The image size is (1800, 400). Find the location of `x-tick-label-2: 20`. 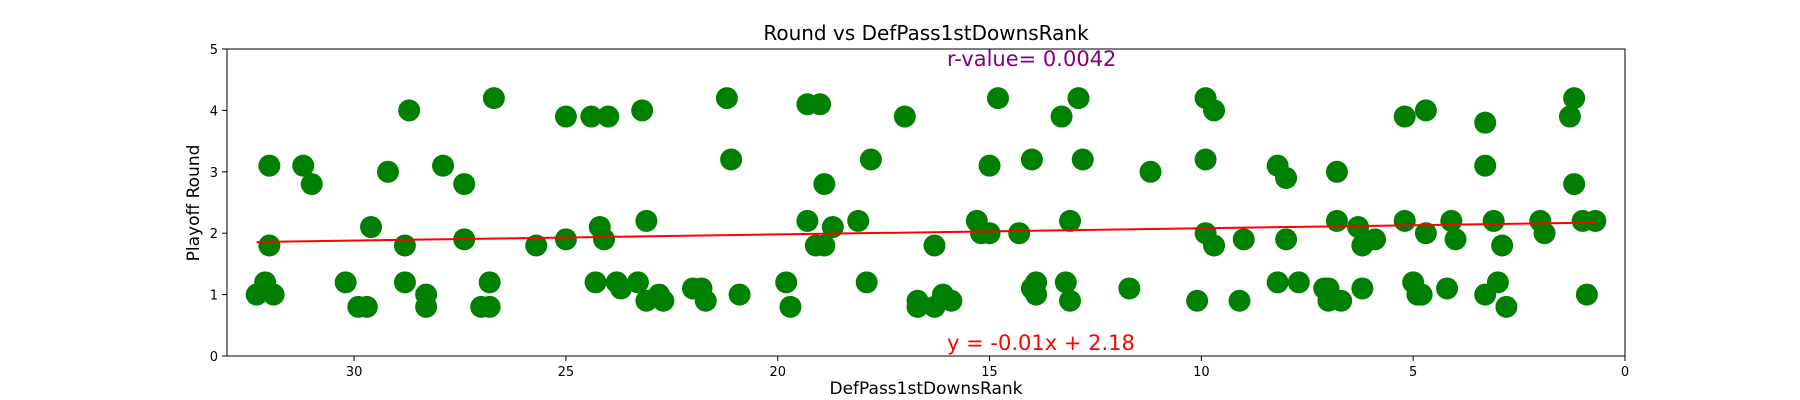

x-tick-label-2: 20 is located at coordinates (777, 372).